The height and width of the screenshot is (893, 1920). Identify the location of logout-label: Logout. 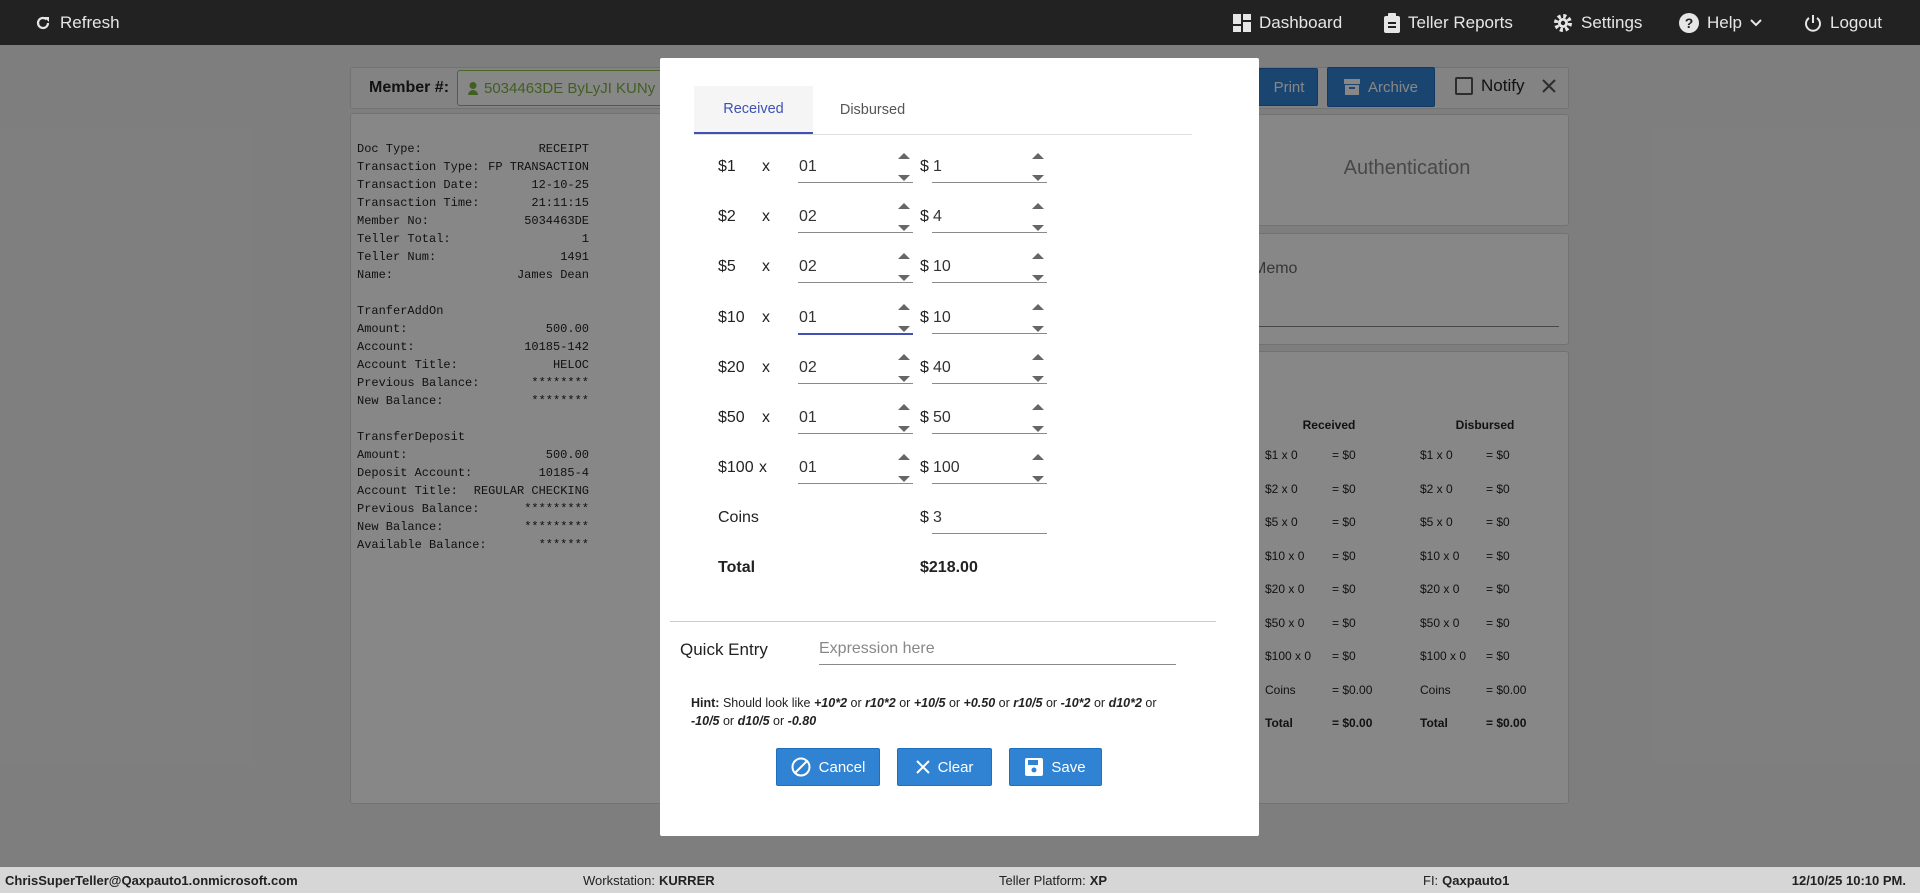
(1856, 22).